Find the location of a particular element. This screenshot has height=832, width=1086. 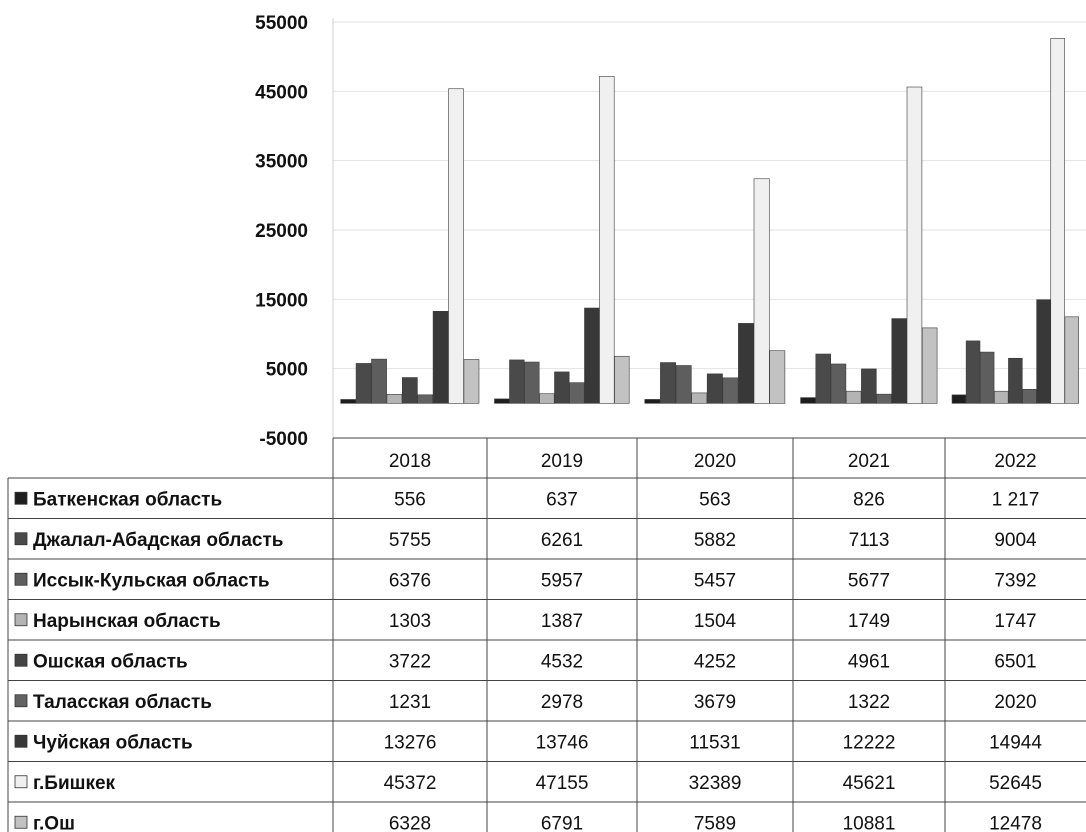

table-cell: 45621 is located at coordinates (869, 783).